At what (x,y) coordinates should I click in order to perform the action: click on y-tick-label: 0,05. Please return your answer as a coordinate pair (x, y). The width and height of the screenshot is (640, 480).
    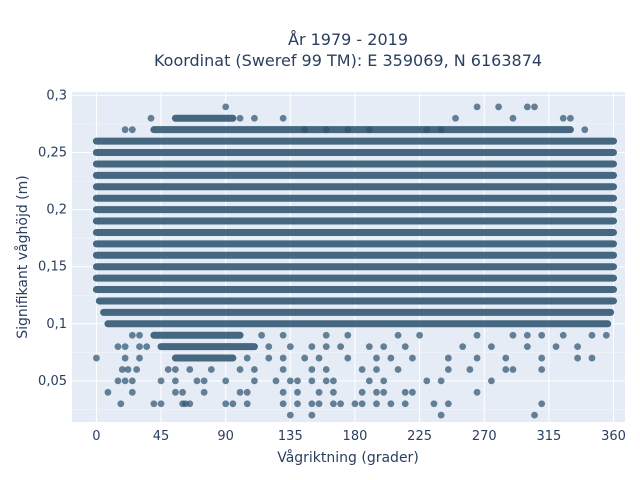
    Looking at the image, I should click on (52, 381).